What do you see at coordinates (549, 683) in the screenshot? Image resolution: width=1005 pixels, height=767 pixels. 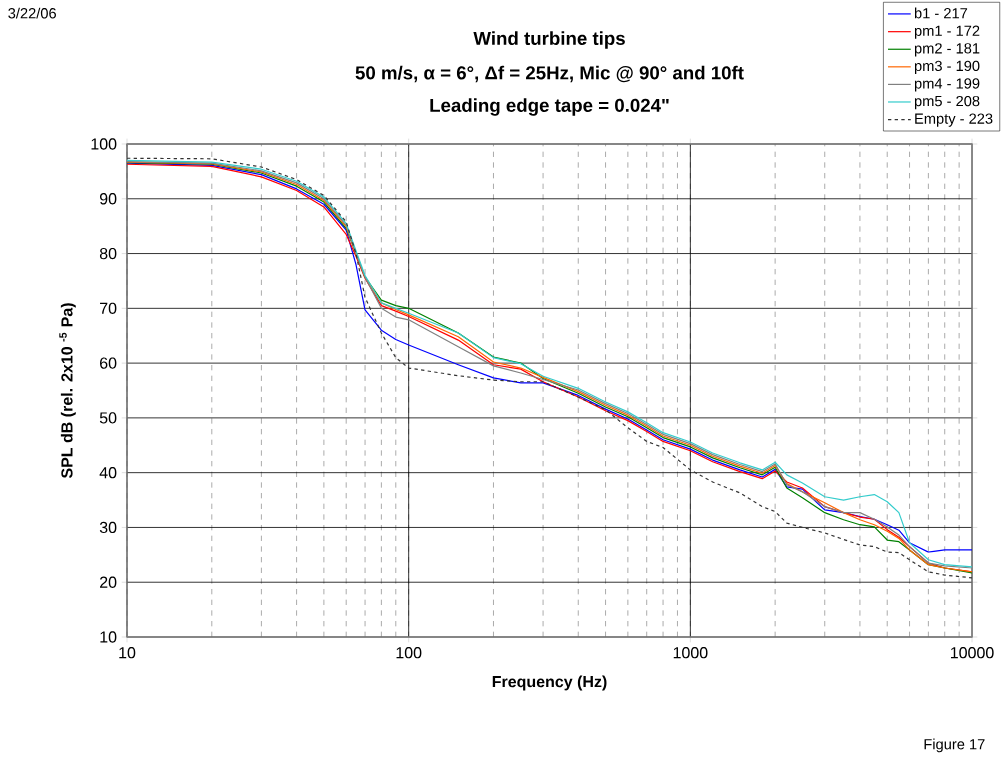 I see `x-axis-title: Frequency (Hz)` at bounding box center [549, 683].